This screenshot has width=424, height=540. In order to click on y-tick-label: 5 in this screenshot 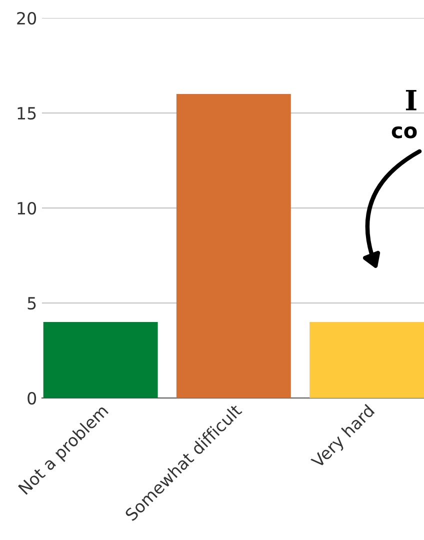, I will do `click(32, 303)`.